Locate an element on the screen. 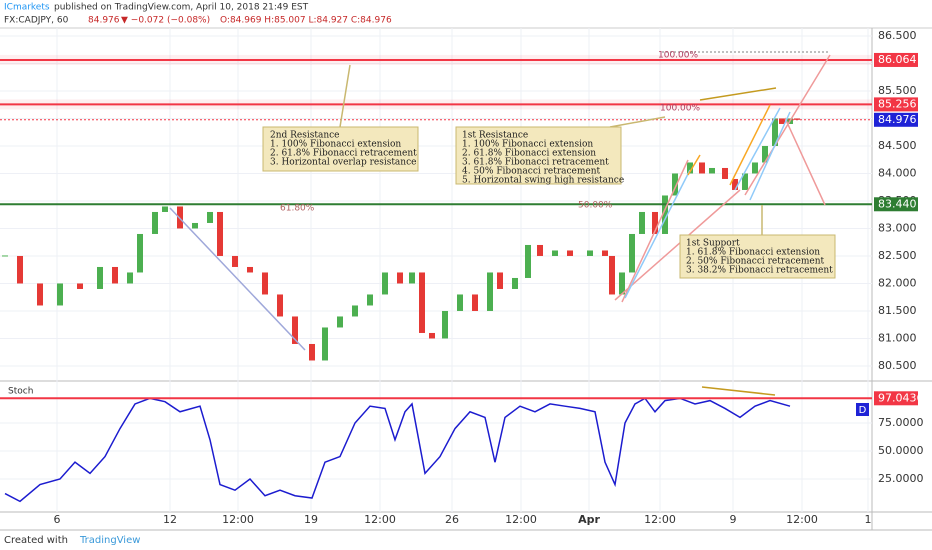 This screenshot has width=932, height=550. fib-label: 61.80% is located at coordinates (297, 209).